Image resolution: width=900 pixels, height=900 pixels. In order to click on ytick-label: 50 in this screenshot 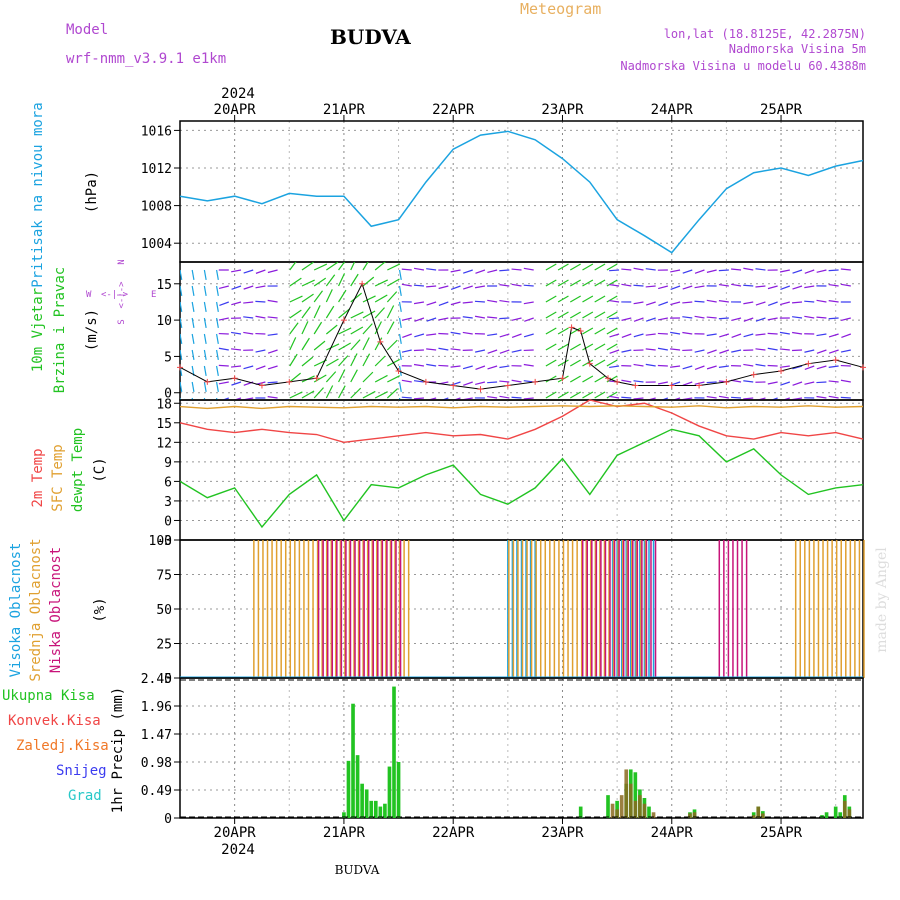, I will do `click(164, 610)`.